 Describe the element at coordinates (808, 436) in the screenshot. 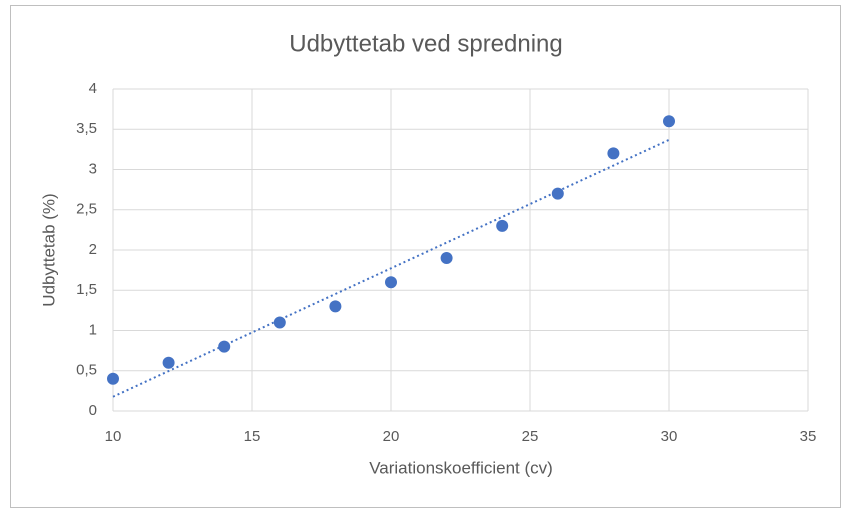

I see `x-tick-label: 35` at that location.